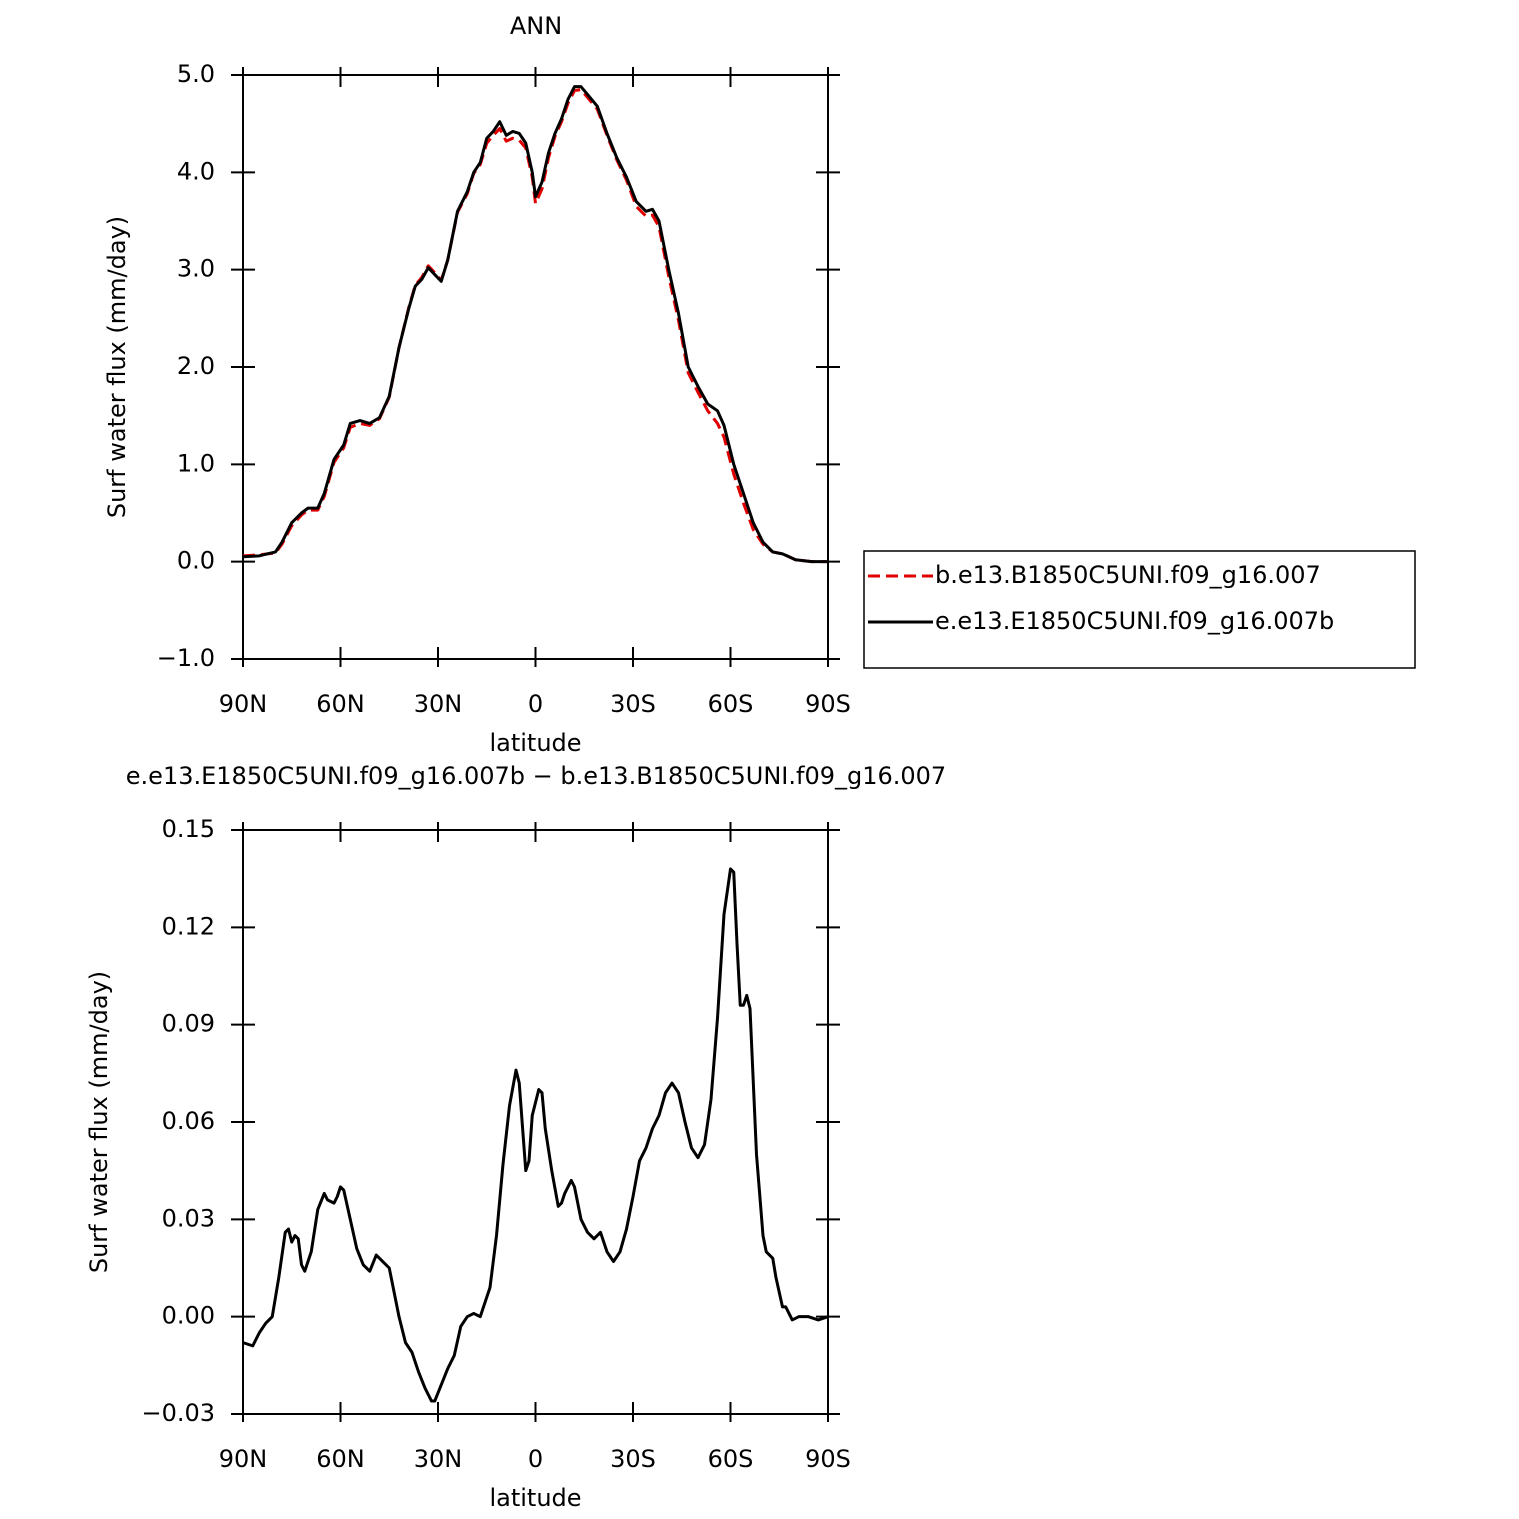 This screenshot has height=1519, width=1519. What do you see at coordinates (188, 1316) in the screenshot?
I see `y-tick-label: 0.00` at bounding box center [188, 1316].